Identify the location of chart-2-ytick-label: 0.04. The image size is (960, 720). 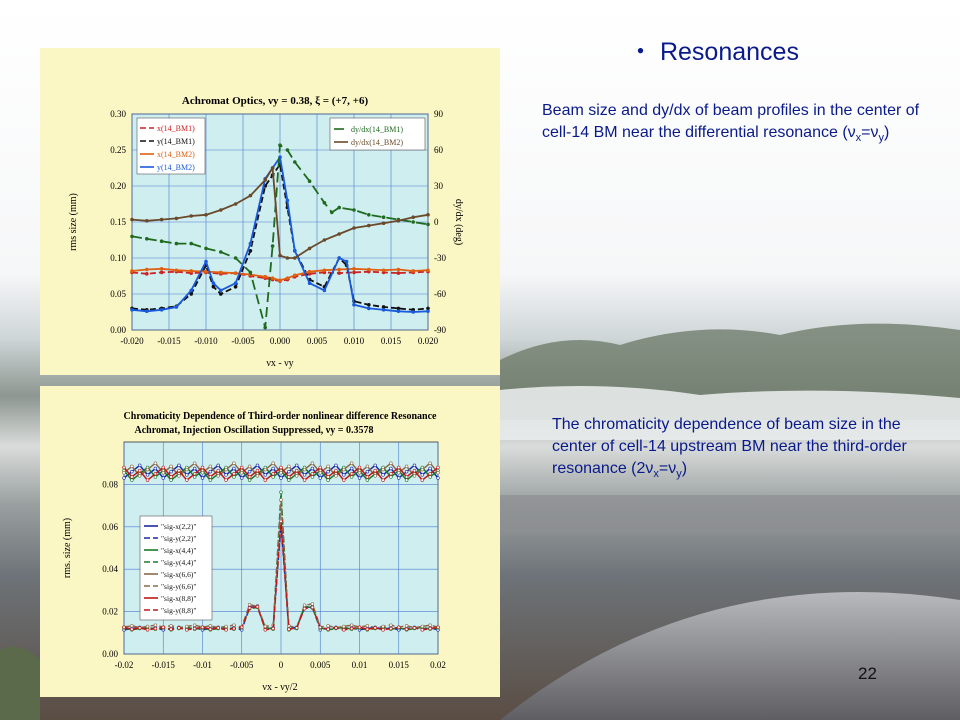
(110, 569).